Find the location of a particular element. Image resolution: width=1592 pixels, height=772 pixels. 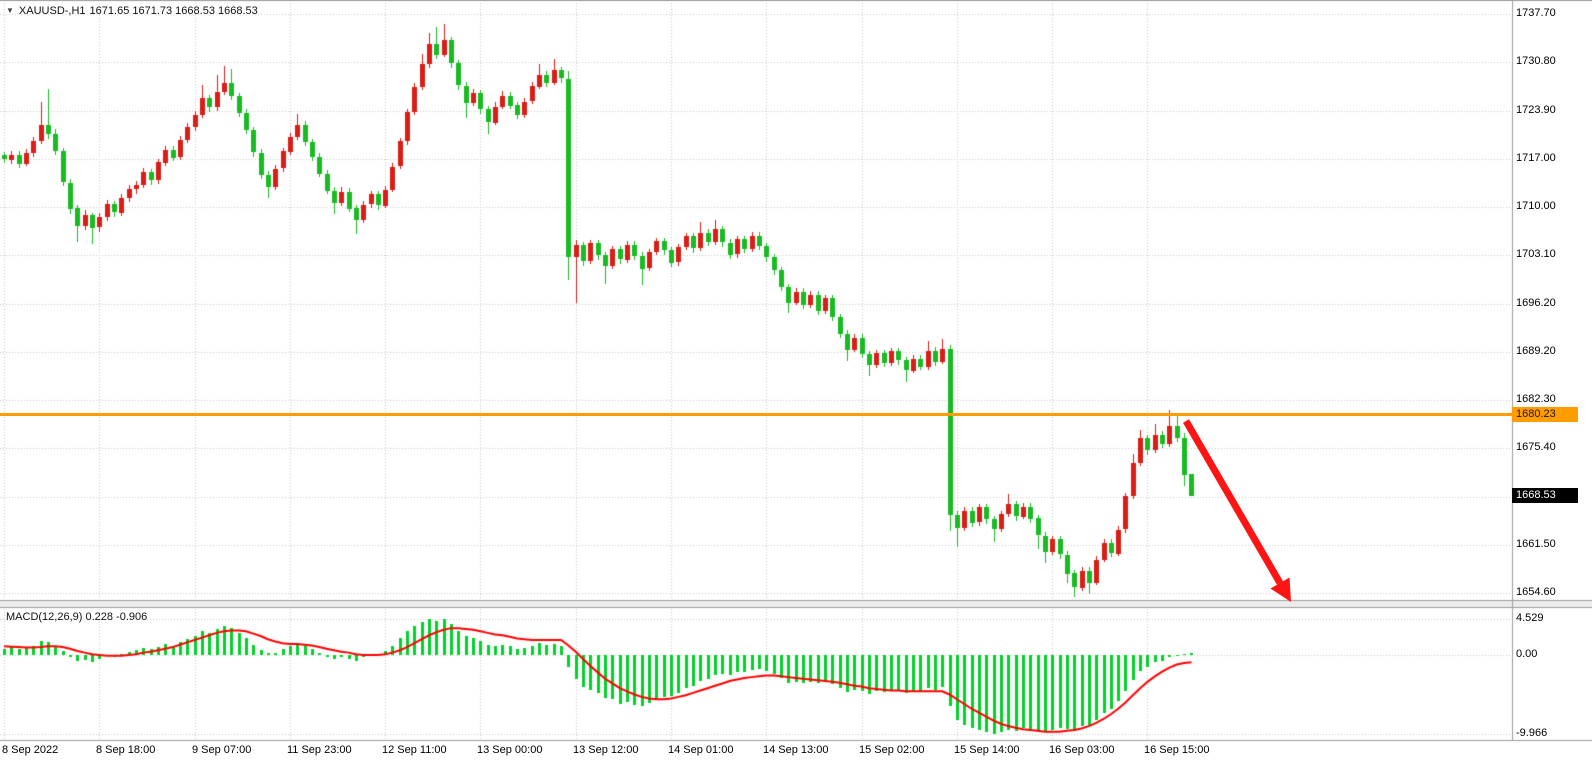

time-axis-label: 16 Sep 03:00 is located at coordinates (1082, 750).